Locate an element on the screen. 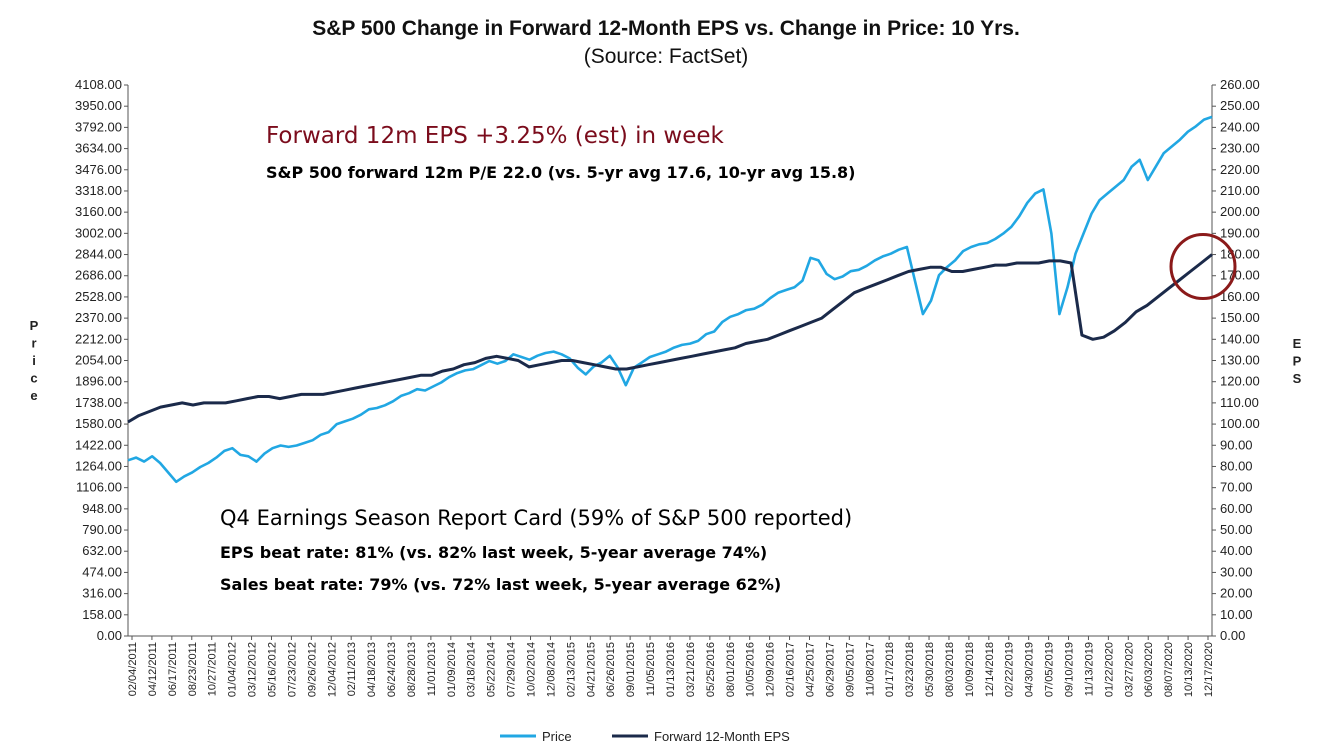 This screenshot has width=1332, height=755. x-tick-label: 11/13/2019 is located at coordinates (1089, 669).